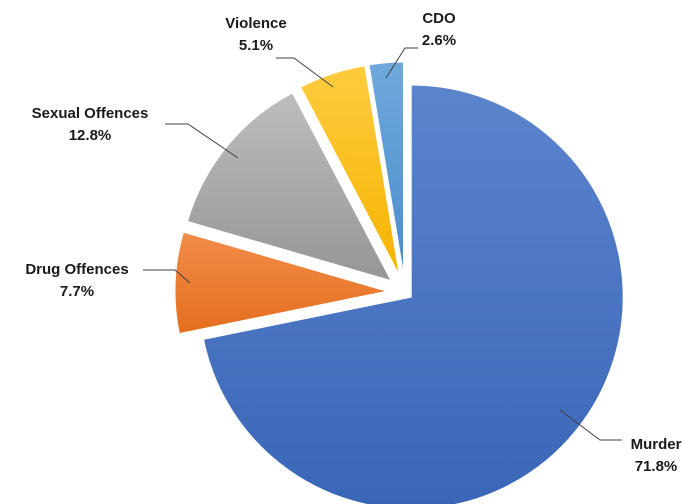 The height and width of the screenshot is (504, 700). Describe the element at coordinates (656, 444) in the screenshot. I see `slice-label-murder: Murder` at that location.